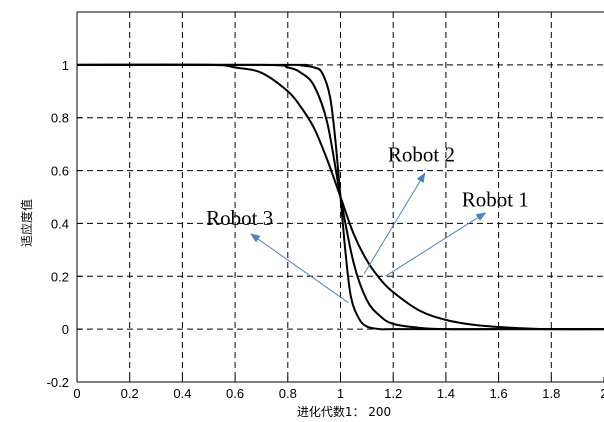  I want to click on y-tick-label: -0.2, so click(58, 382).